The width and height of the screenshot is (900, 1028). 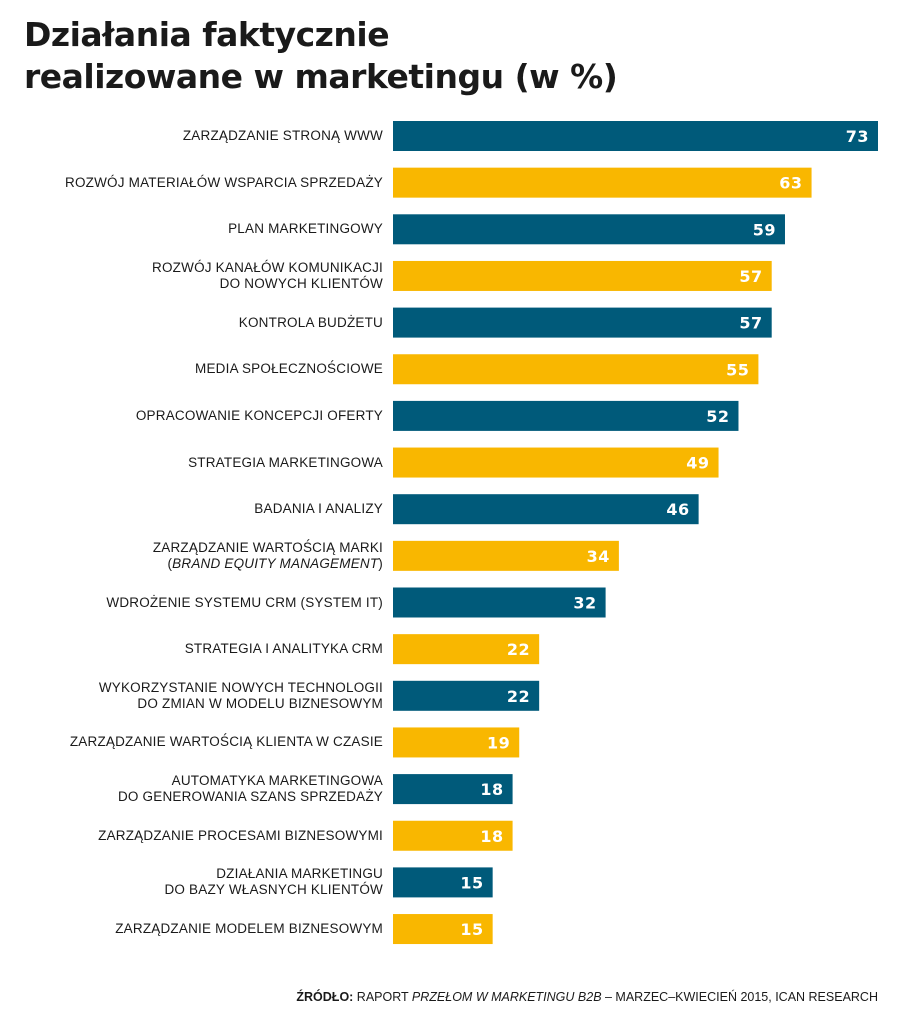 What do you see at coordinates (250, 797) in the screenshot?
I see `category-label-line: DO GENEROWANIA SZANS SPRZEDAŻY` at bounding box center [250, 797].